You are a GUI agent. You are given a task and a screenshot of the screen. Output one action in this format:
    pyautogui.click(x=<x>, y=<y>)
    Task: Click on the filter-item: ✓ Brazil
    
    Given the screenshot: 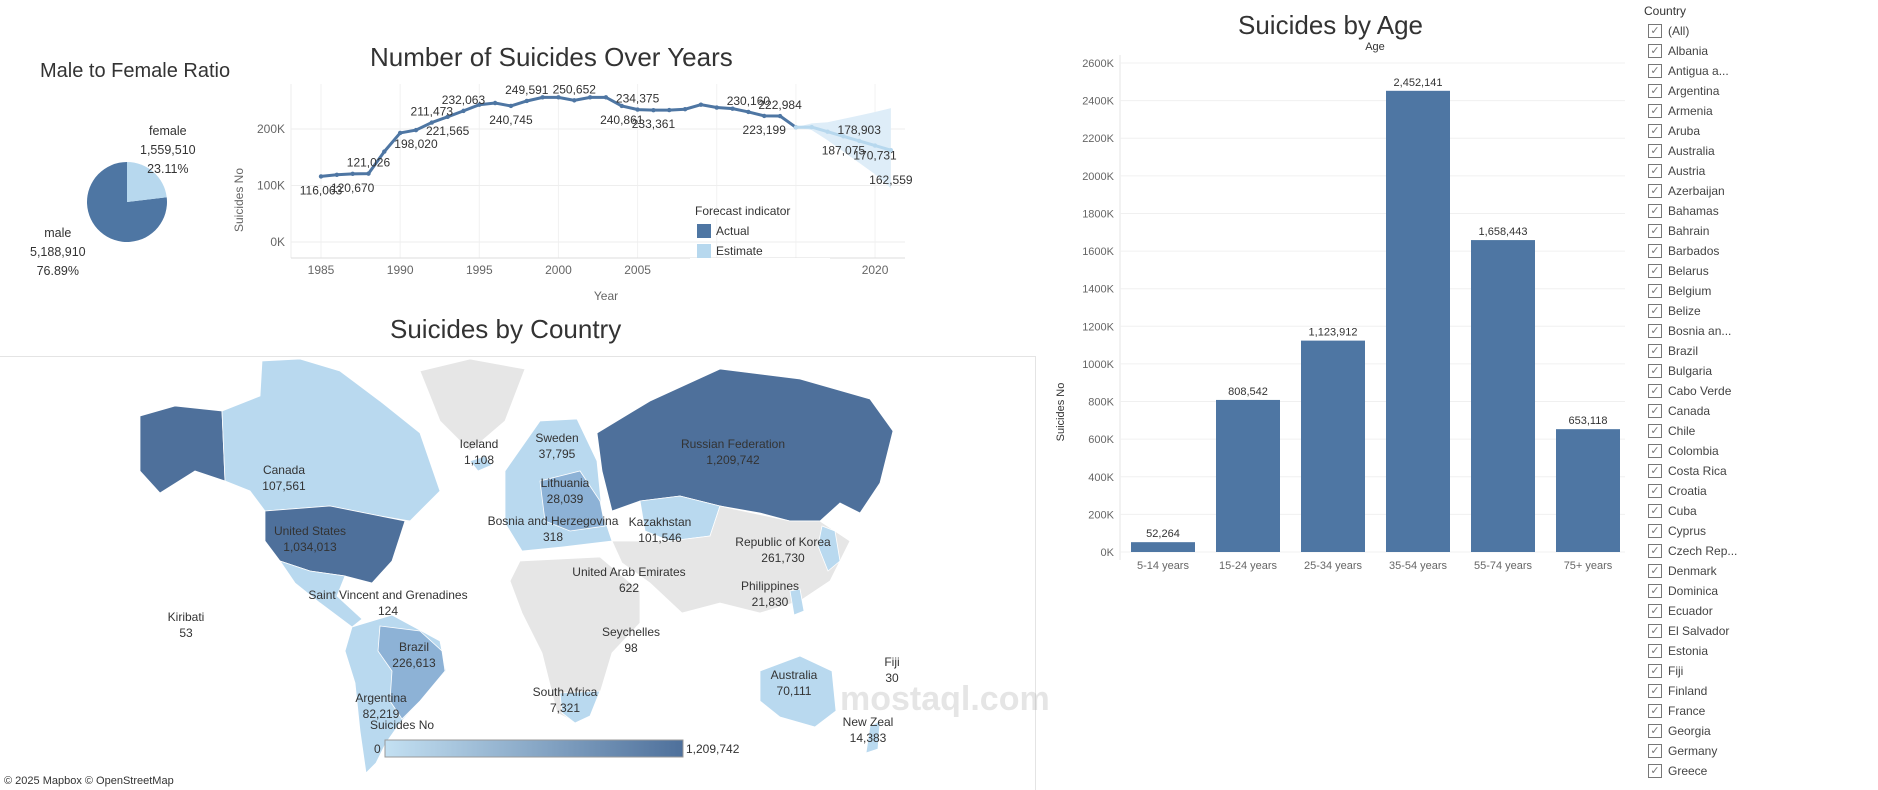 What is the action you would take?
    pyautogui.click(x=1673, y=351)
    